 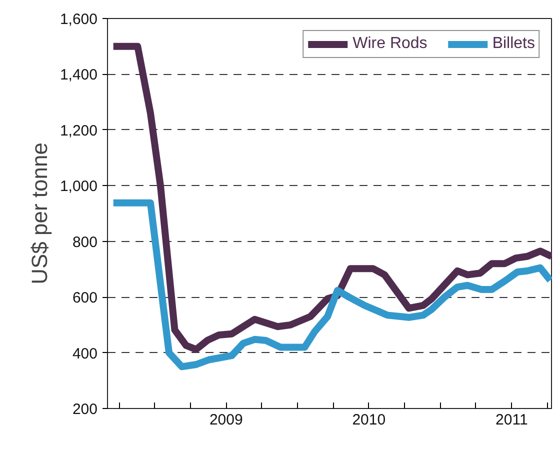 What do you see at coordinates (79, 131) in the screenshot?
I see `y-tick-label: 1,200` at bounding box center [79, 131].